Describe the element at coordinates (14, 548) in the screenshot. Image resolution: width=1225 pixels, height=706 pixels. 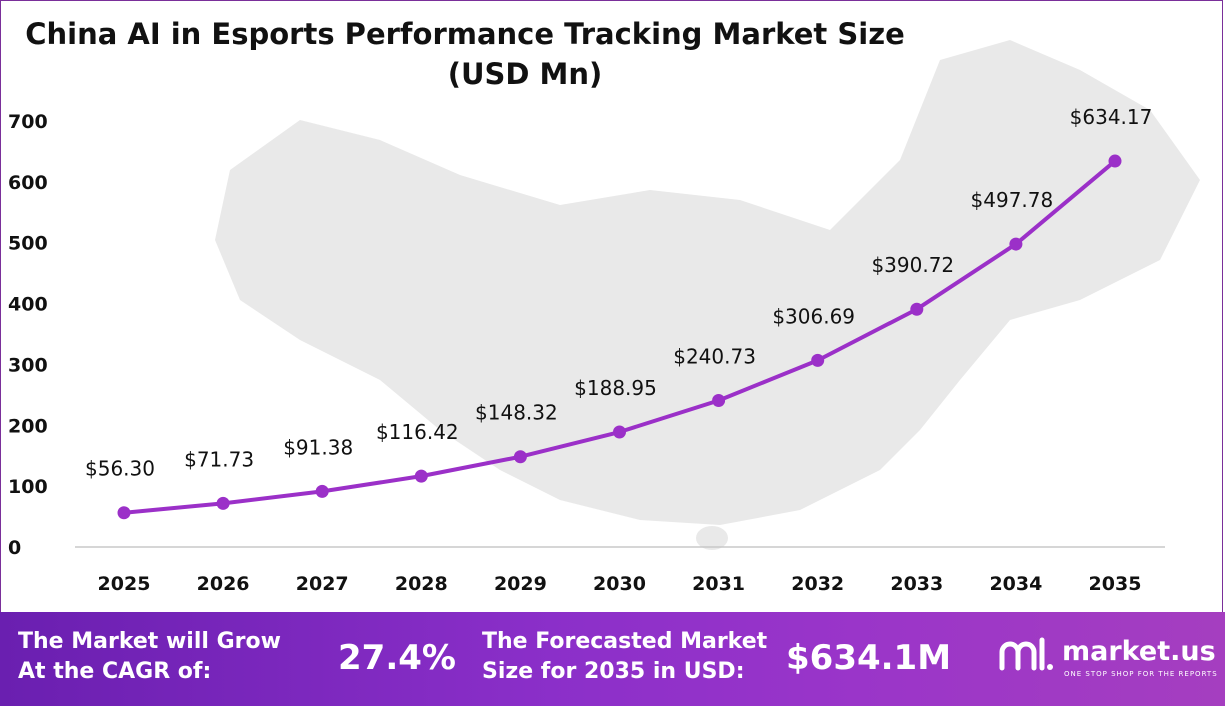
I see `y-tick-label: 0` at that location.